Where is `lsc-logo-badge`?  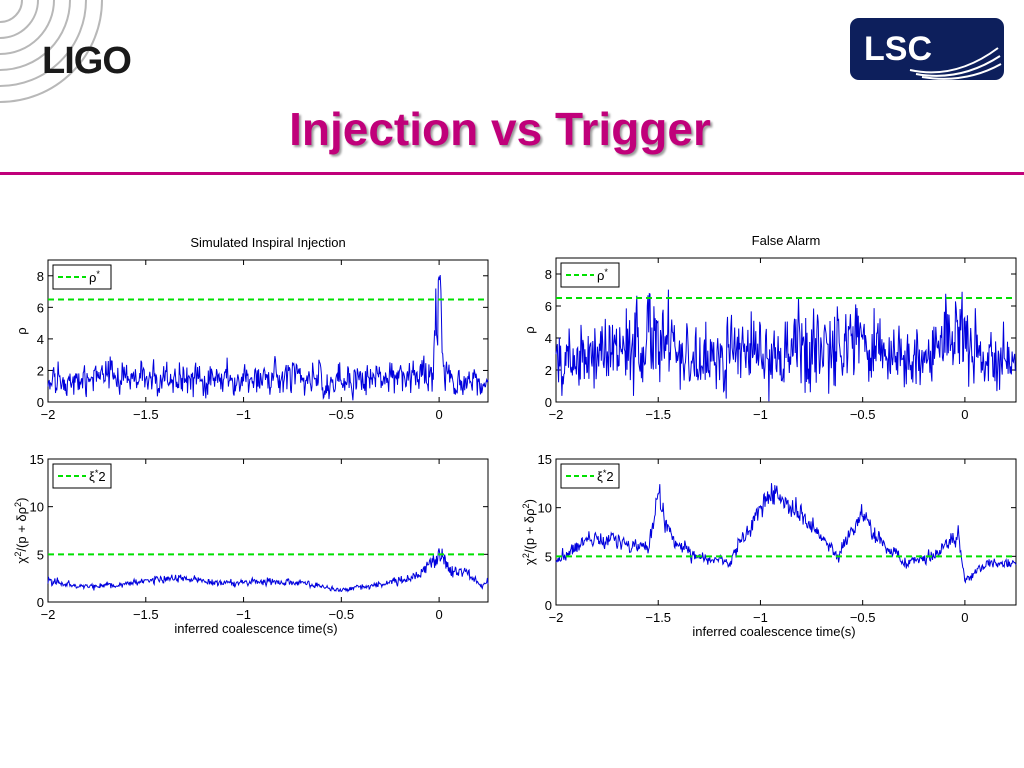 lsc-logo-badge is located at coordinates (927, 49).